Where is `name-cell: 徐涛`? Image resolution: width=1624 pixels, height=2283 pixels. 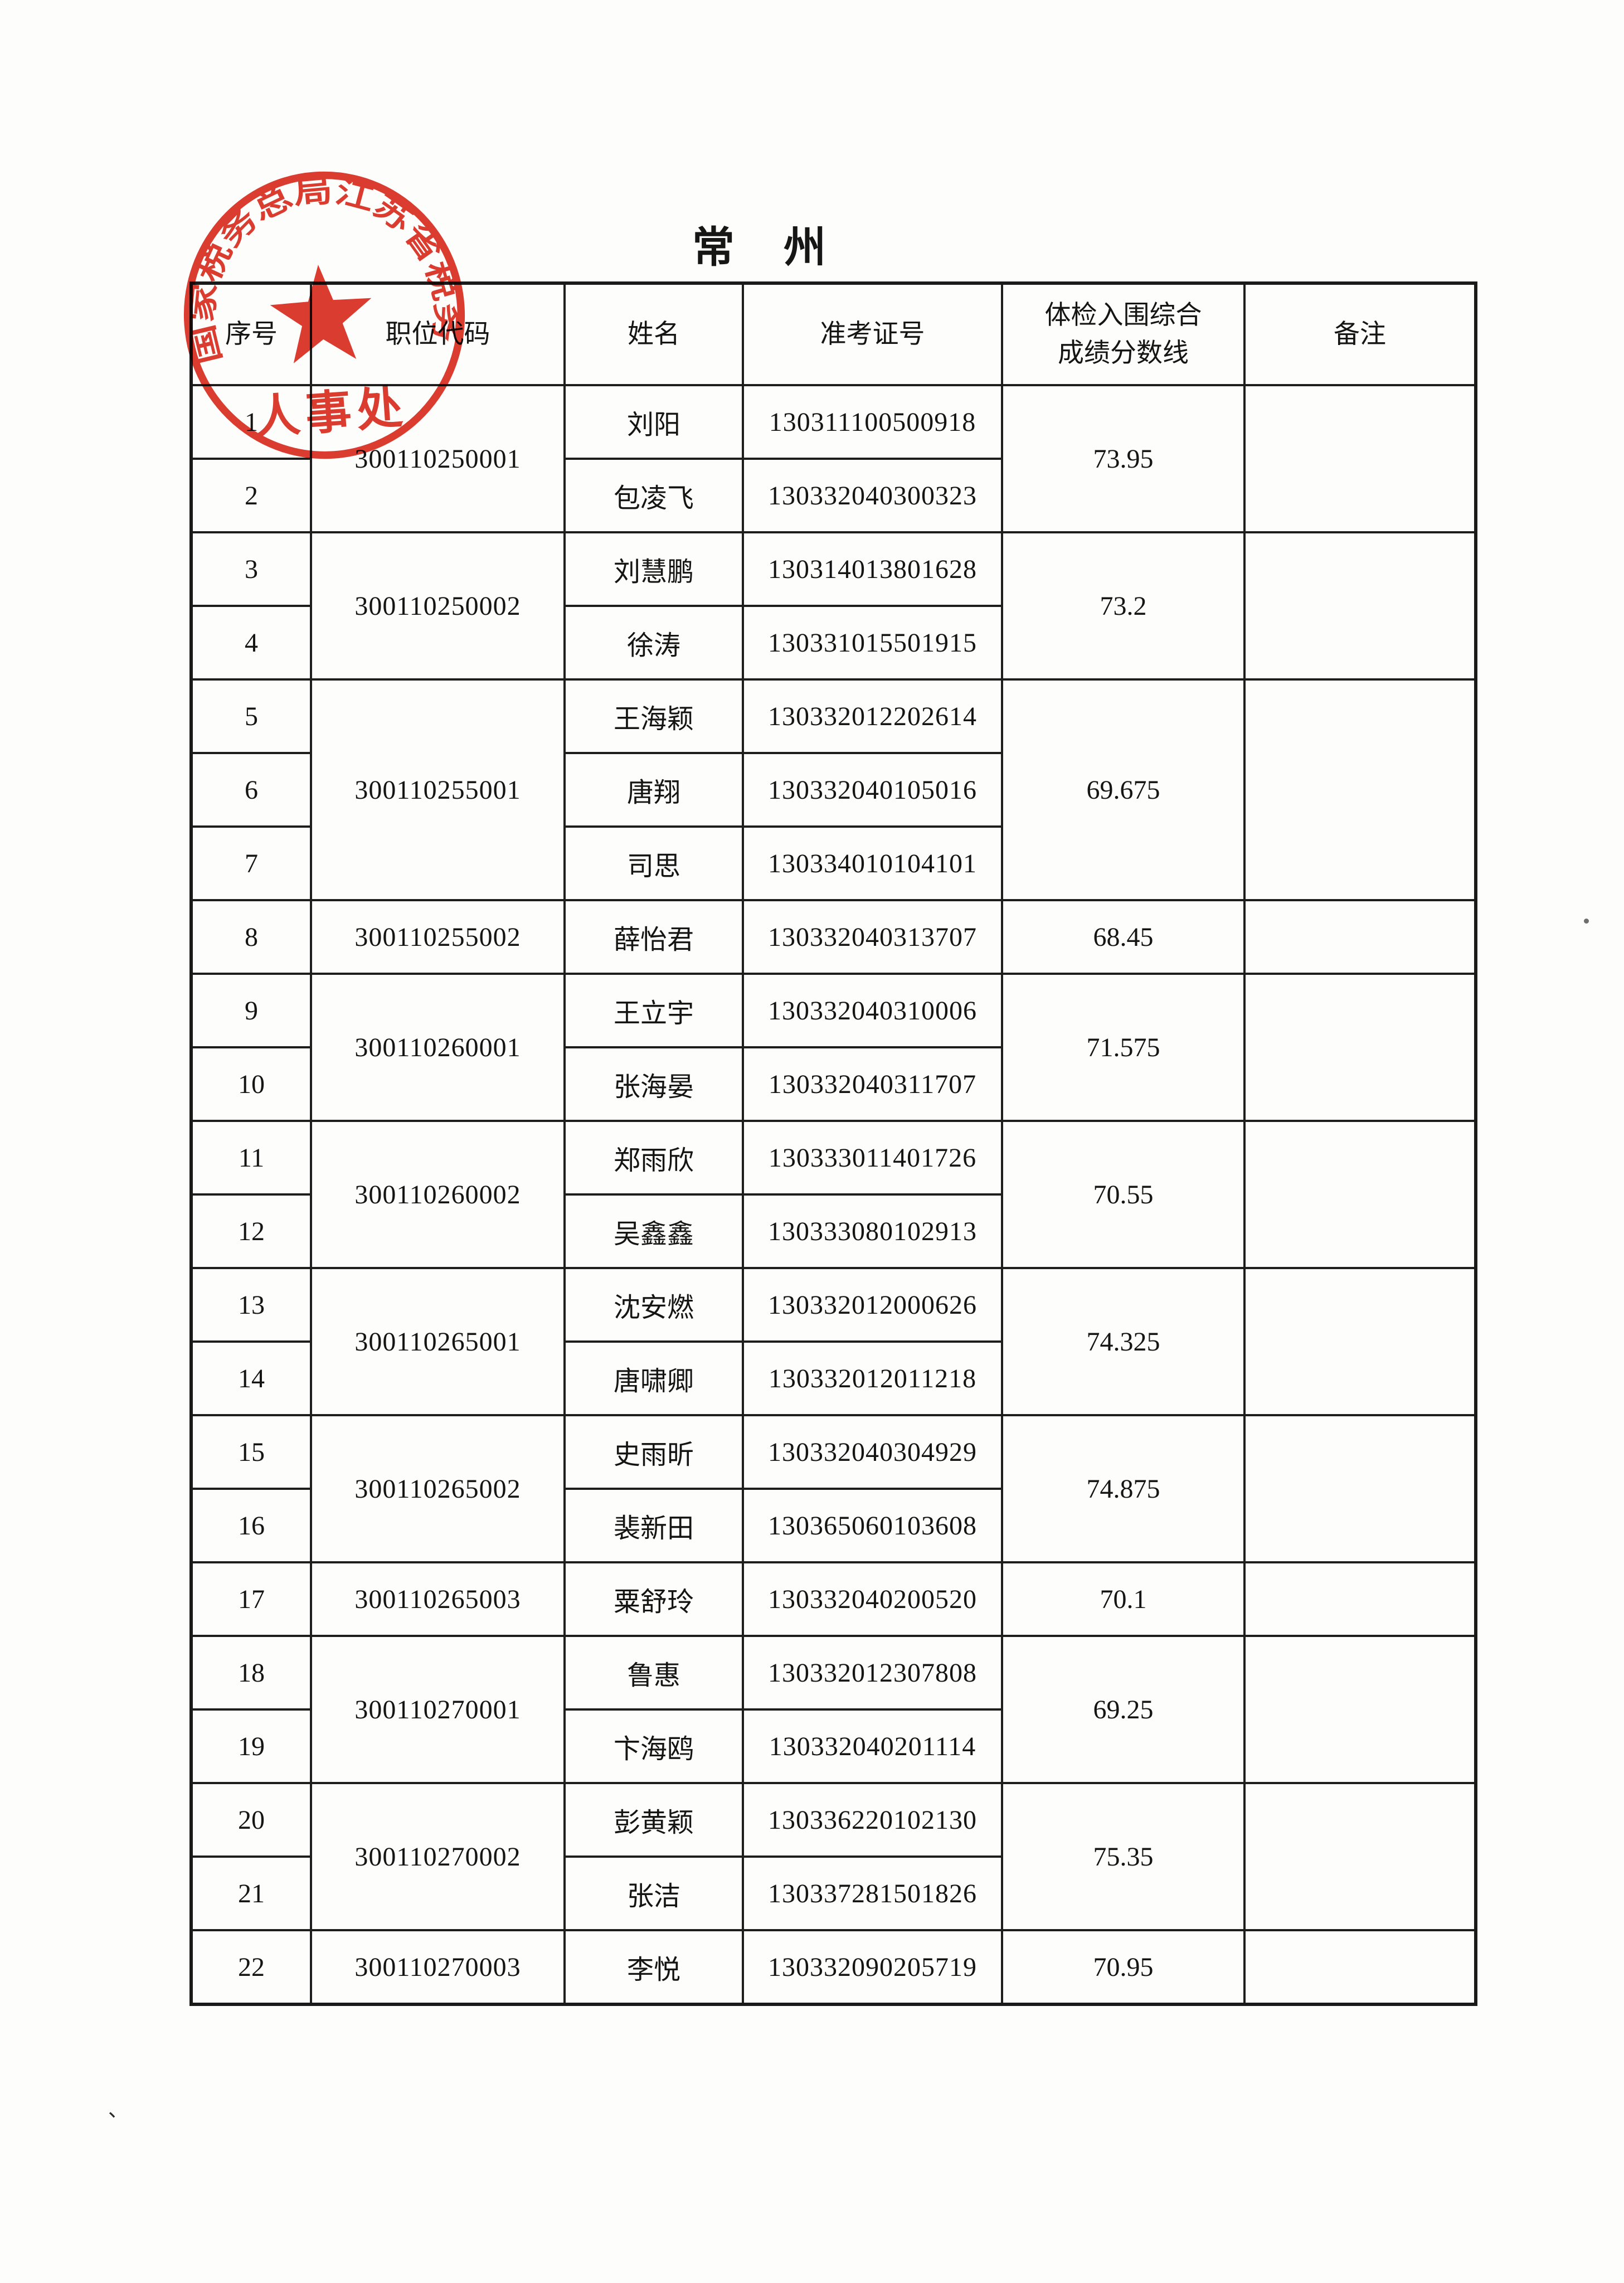
name-cell: 徐涛 is located at coordinates (653, 643).